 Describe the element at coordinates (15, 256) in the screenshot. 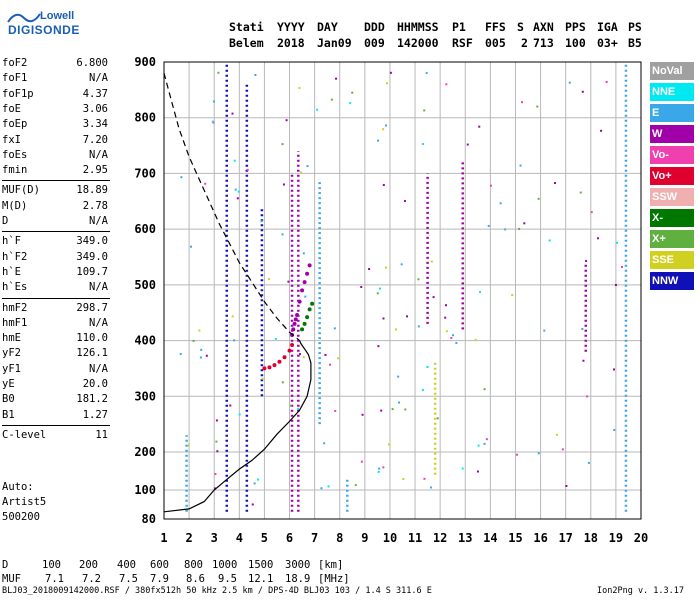

I see `parameter-name: h`F2` at that location.